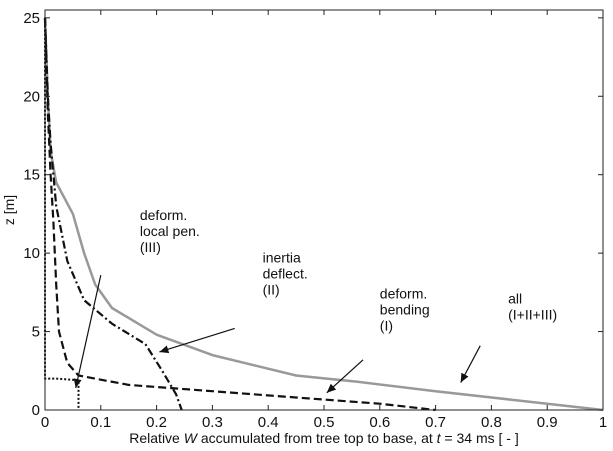 The image size is (613, 451). What do you see at coordinates (100, 422) in the screenshot?
I see `x-tick-label: 0.1` at bounding box center [100, 422].